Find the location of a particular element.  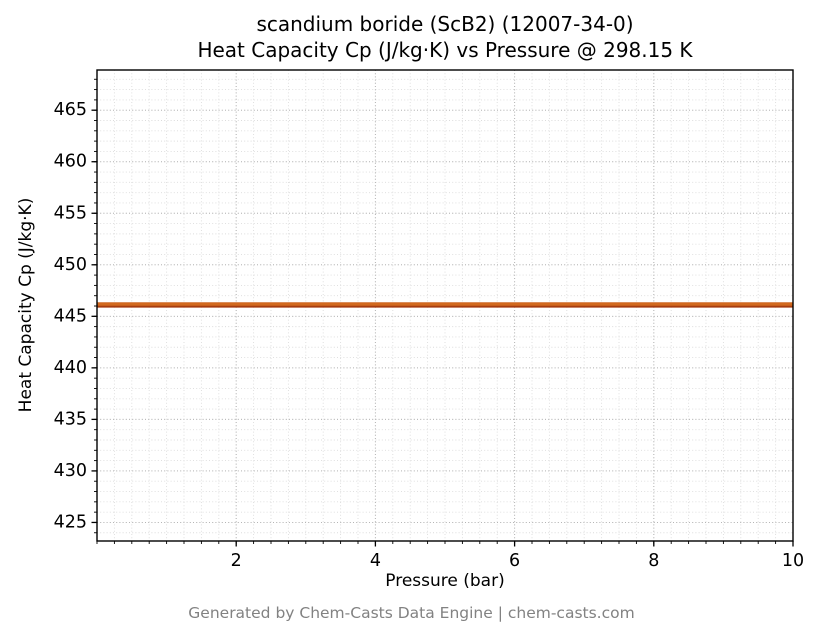

svg-text: 455 is located at coordinates (70, 213).